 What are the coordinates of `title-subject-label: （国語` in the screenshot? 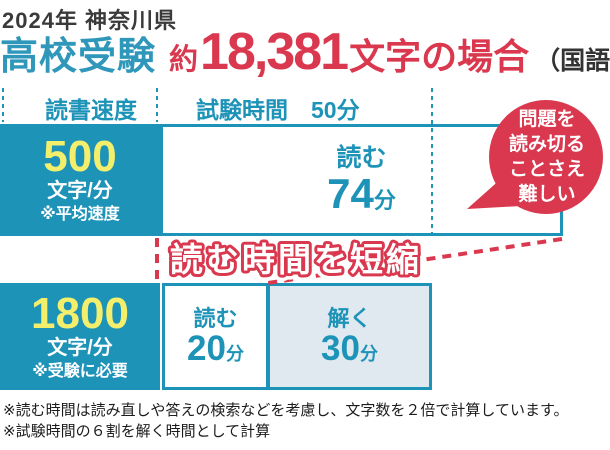 It's located at (572, 61).